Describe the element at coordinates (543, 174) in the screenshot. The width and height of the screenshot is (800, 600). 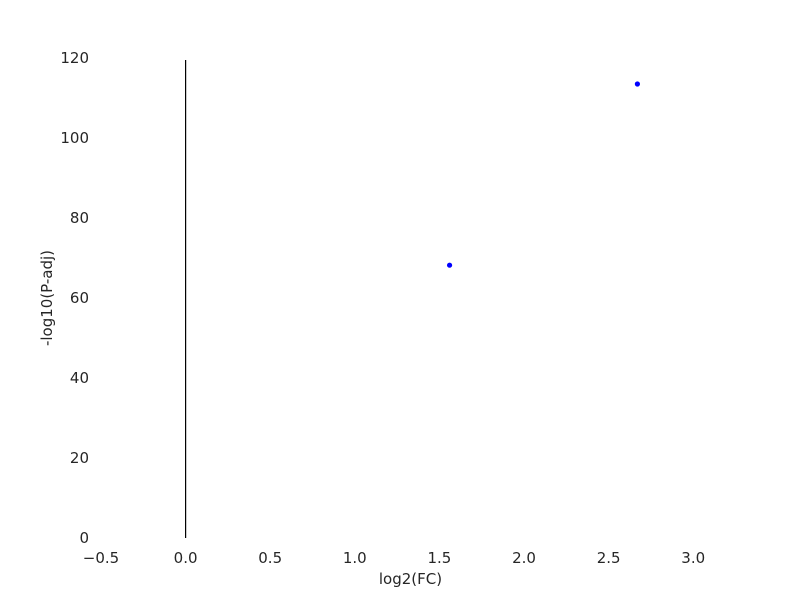
I see `data-points` at that location.